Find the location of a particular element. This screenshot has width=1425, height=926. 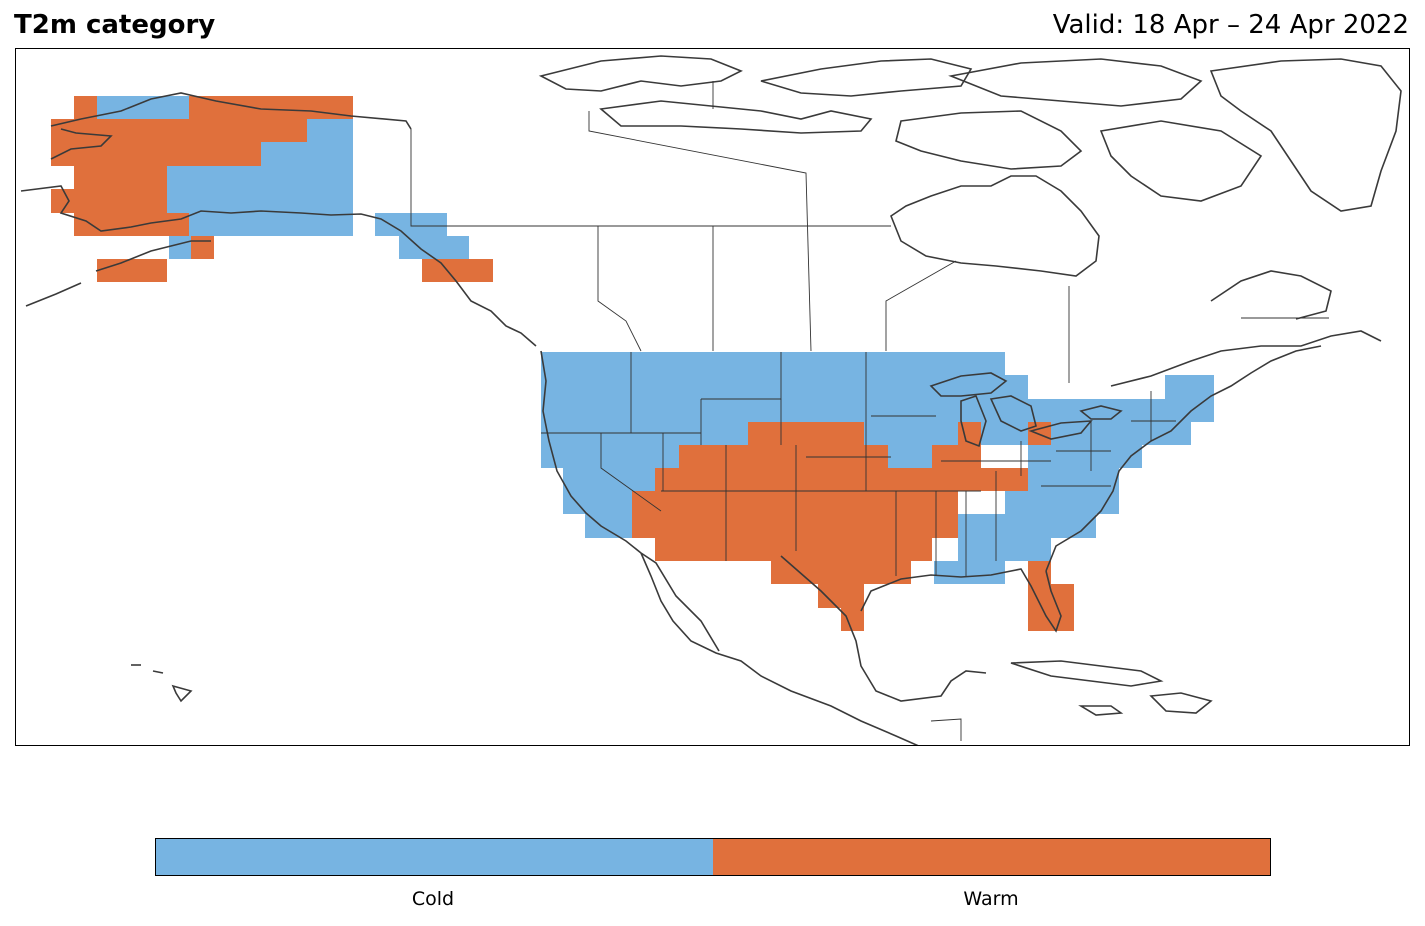

valid-date: Valid: 18 Apr – 24 Apr 2022 is located at coordinates (1230, 25).